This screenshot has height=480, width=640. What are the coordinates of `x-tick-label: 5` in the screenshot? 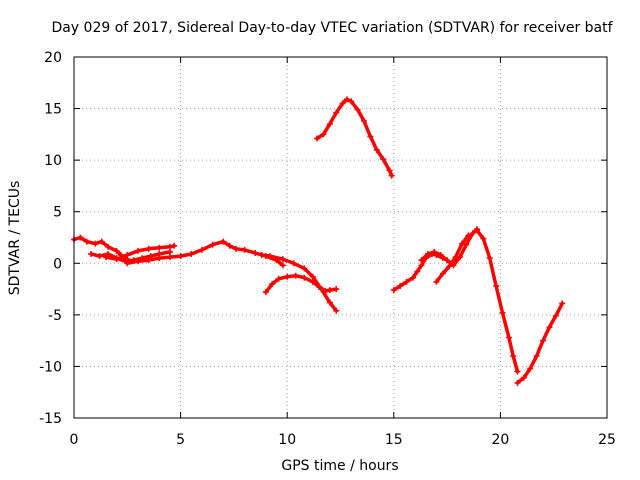 It's located at (180, 440).